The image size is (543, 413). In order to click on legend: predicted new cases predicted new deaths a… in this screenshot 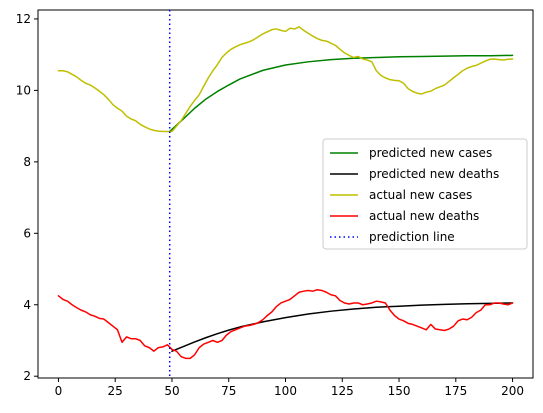, I will do `click(425, 194)`.